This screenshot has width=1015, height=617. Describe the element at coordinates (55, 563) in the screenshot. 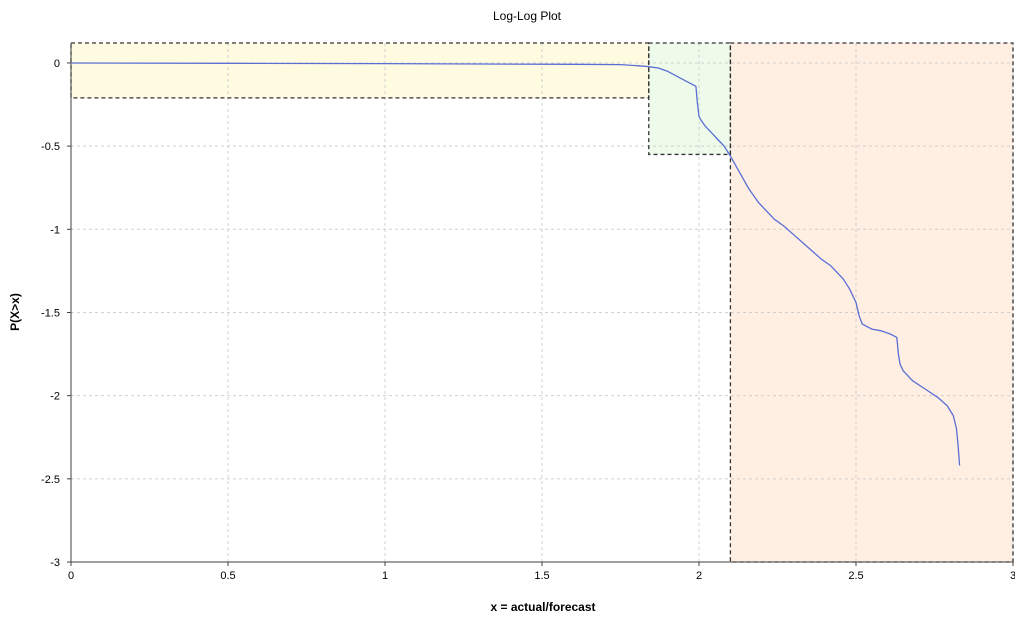

I see `y-tick-label: -3` at that location.